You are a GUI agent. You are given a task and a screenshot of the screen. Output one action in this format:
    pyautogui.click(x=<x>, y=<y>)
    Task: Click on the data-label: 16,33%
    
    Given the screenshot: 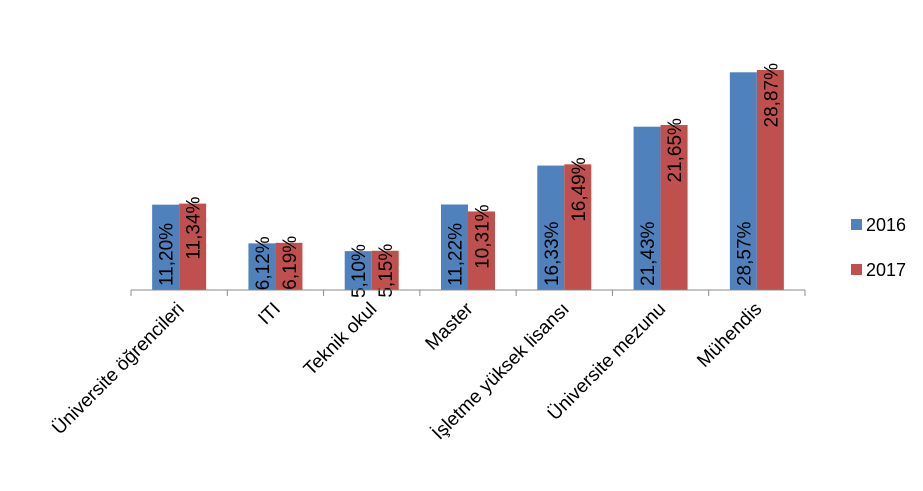 What is the action you would take?
    pyautogui.click(x=552, y=253)
    